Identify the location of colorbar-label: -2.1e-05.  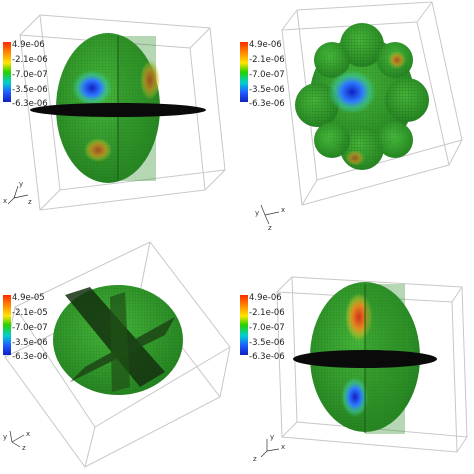
(30, 313).